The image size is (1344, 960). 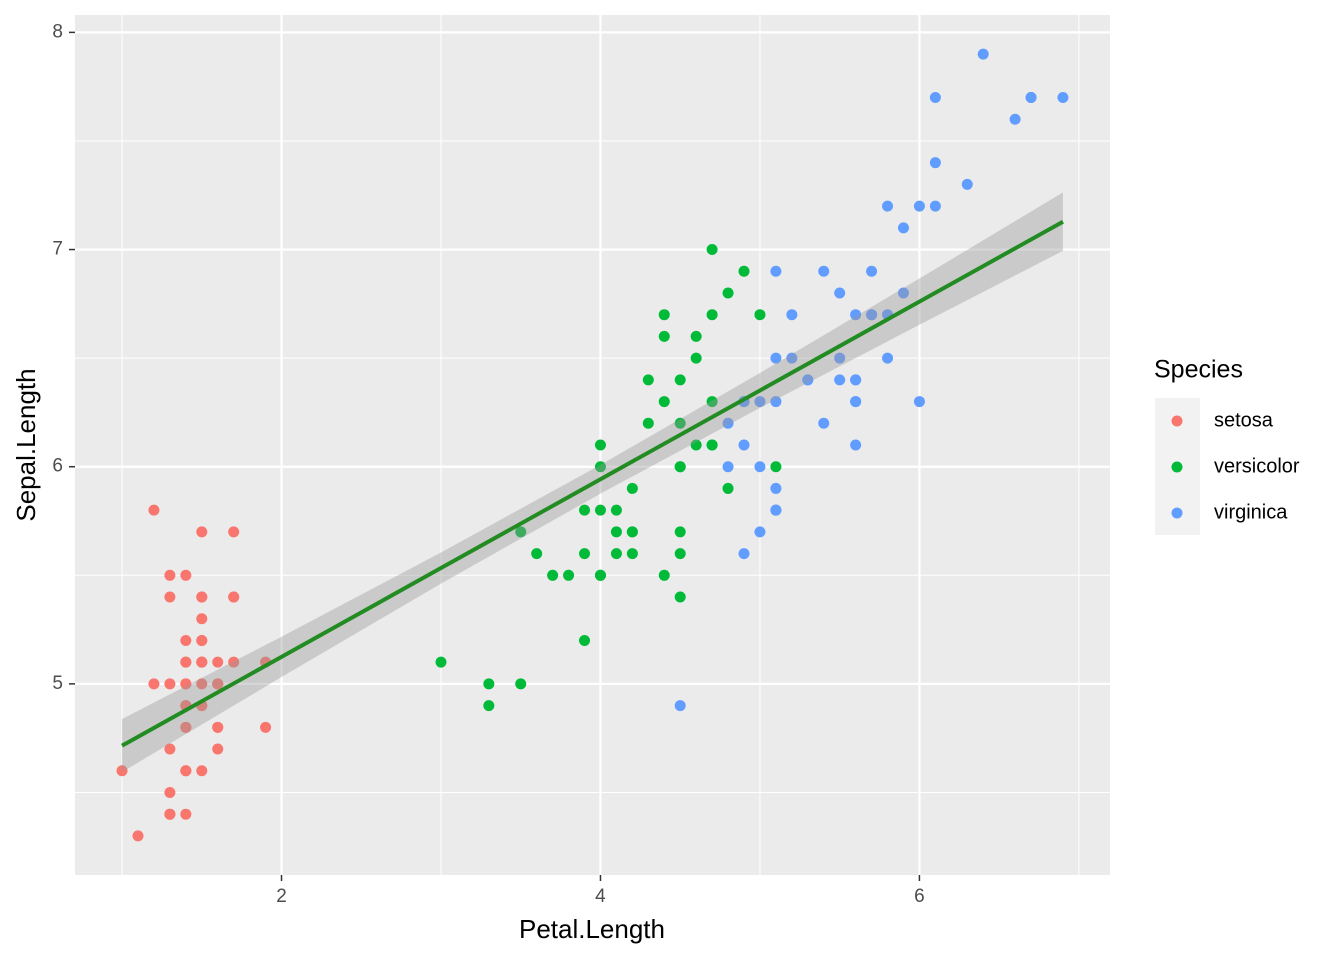 What do you see at coordinates (1227, 445) in the screenshot?
I see `legend: Species setosa versicolor virginica` at bounding box center [1227, 445].